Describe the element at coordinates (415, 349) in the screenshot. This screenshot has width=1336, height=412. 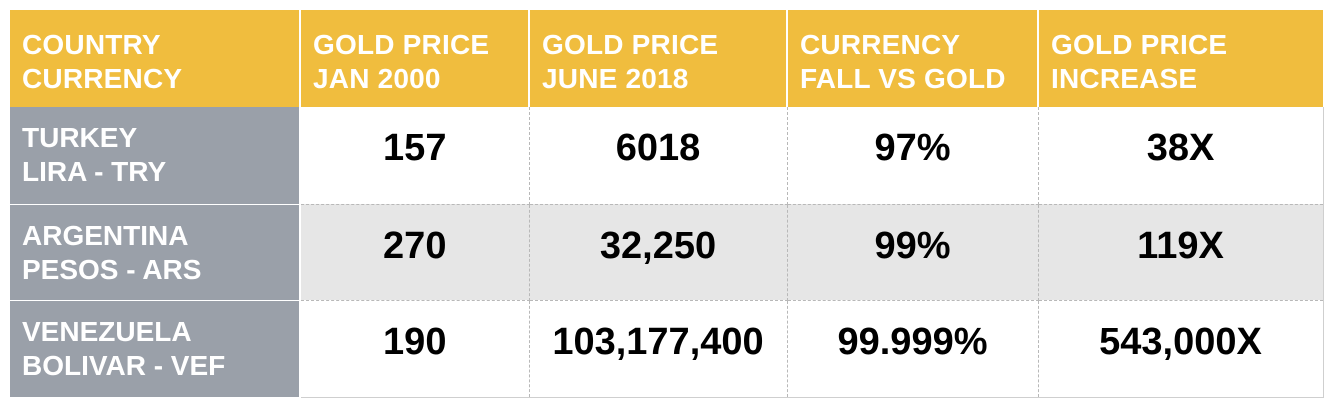
I see `cell-gold-price-jan-2000: 190` at that location.